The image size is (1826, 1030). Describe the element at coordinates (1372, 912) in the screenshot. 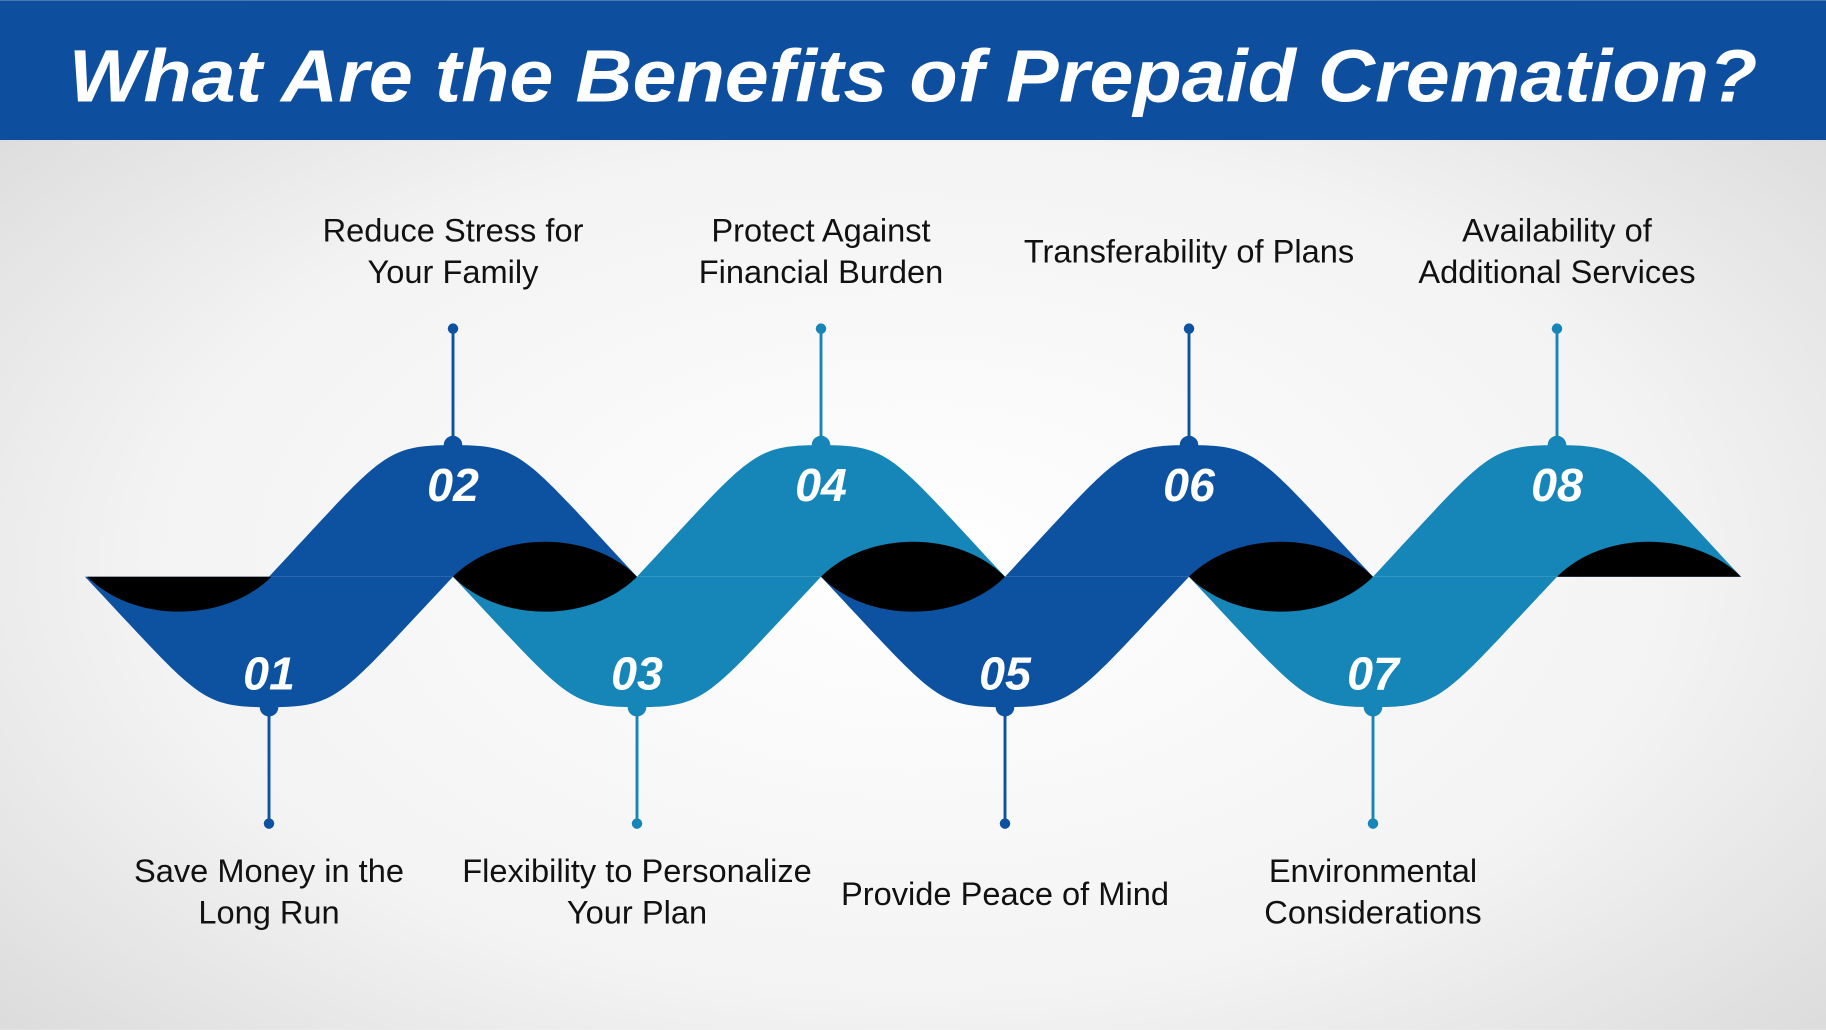

I see `step-label: Considerations` at that location.